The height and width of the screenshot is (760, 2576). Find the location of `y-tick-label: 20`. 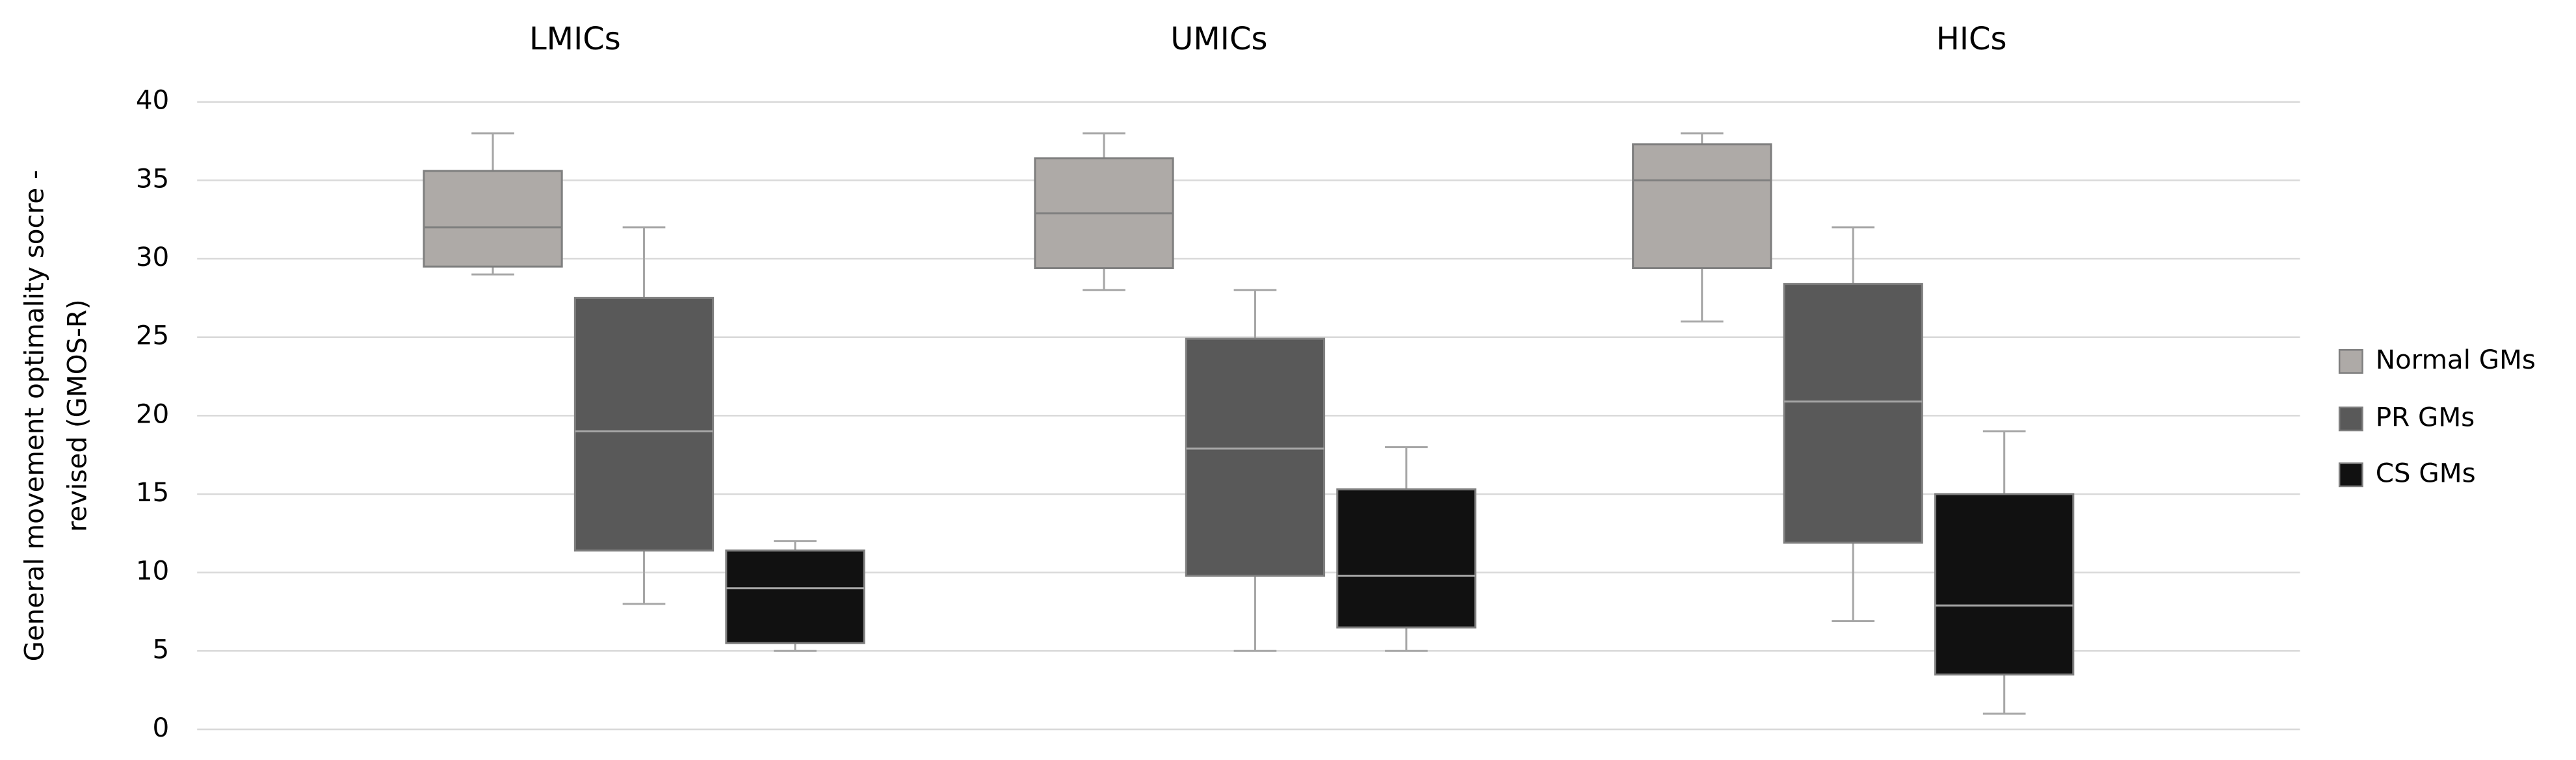

y-tick-label: 20 is located at coordinates (152, 414).